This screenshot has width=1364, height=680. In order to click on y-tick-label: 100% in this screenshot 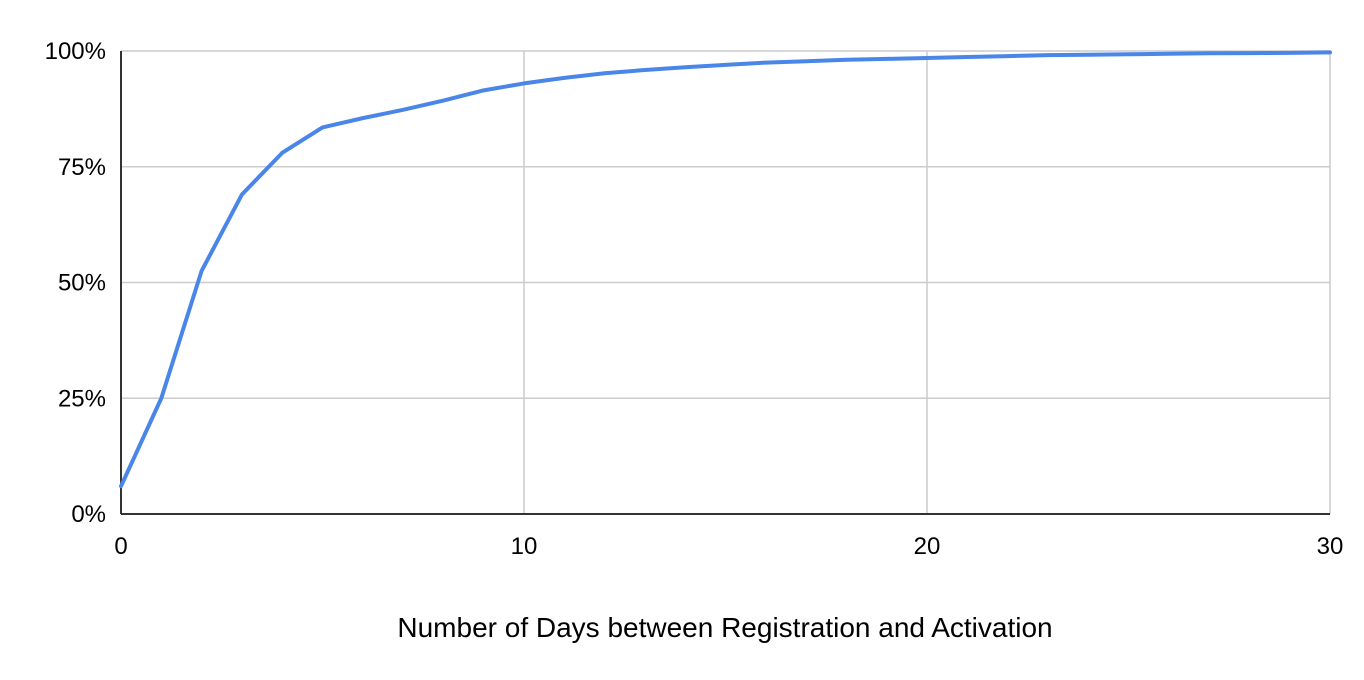, I will do `click(75, 51)`.